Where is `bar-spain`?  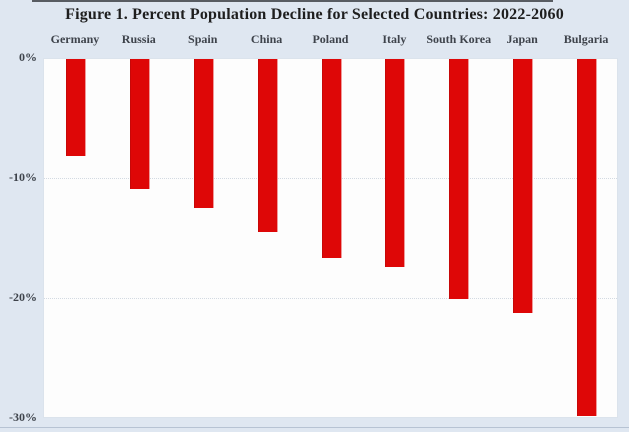
bar-spain is located at coordinates (203, 134).